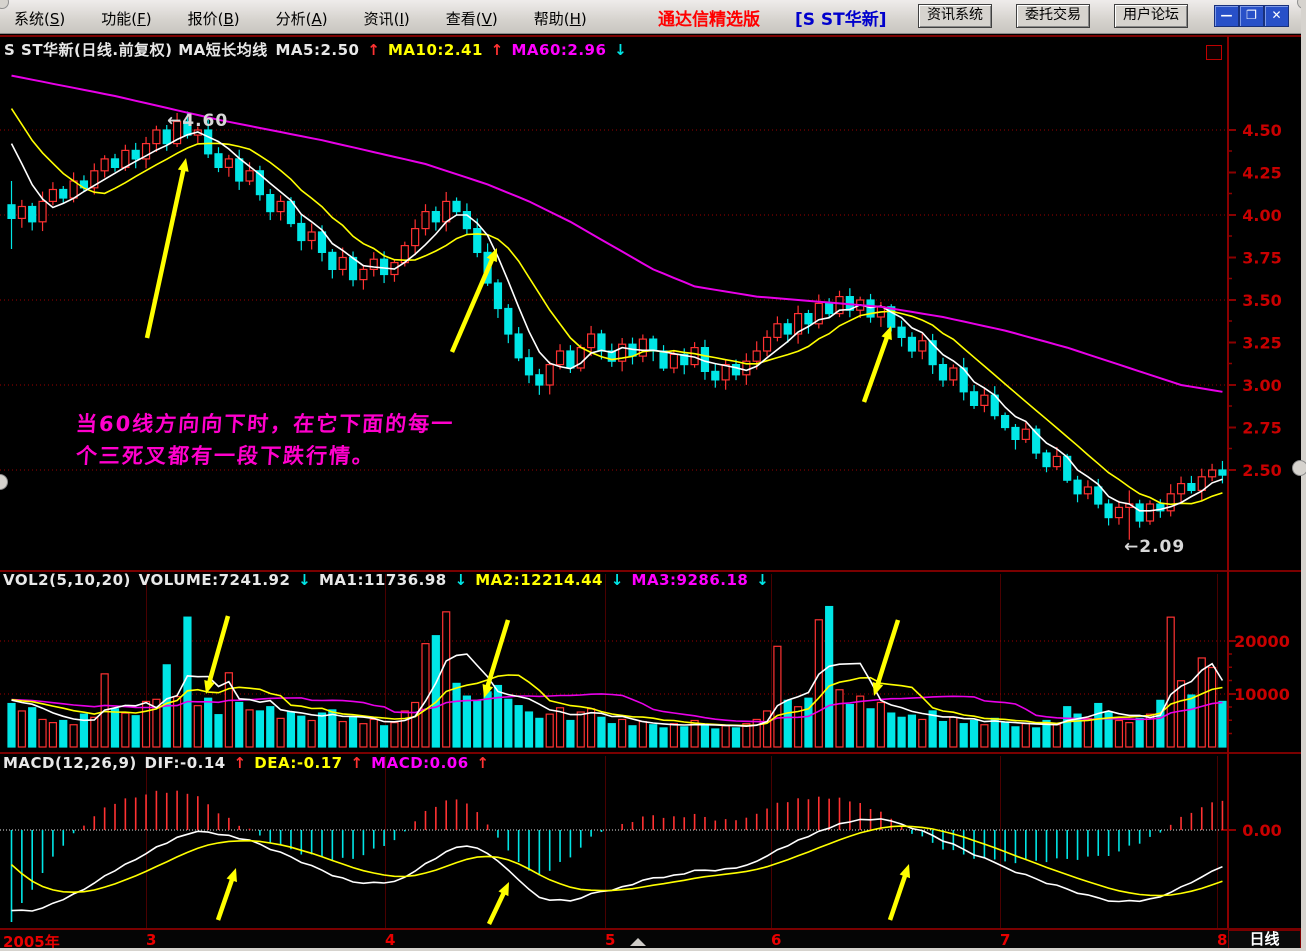  What do you see at coordinates (1262, 694) in the screenshot?
I see `svg-text: 10000` at bounding box center [1262, 694].